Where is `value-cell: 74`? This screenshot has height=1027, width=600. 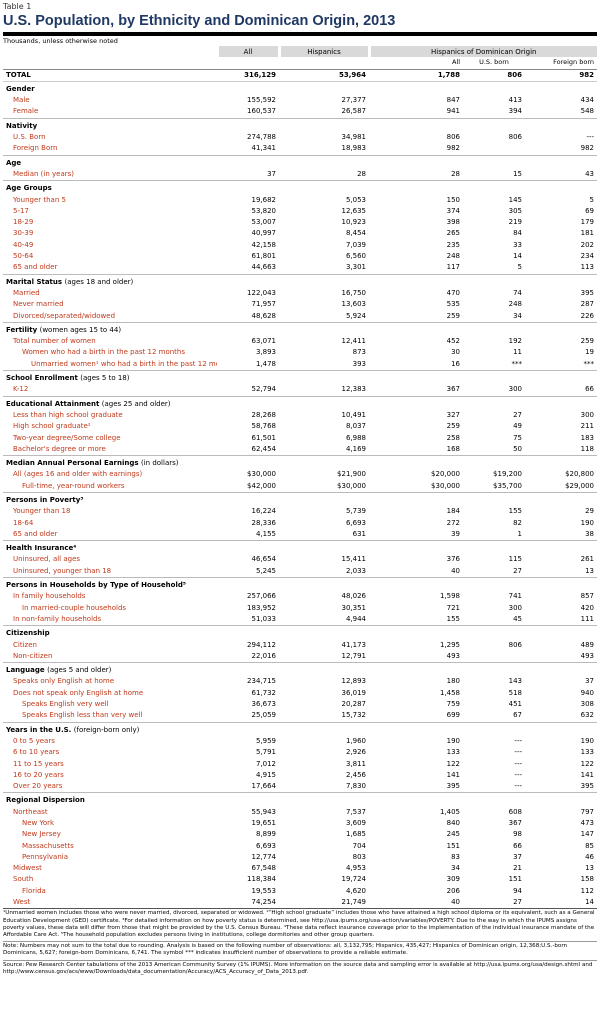
value-cell: 74 is located at coordinates (517, 292).